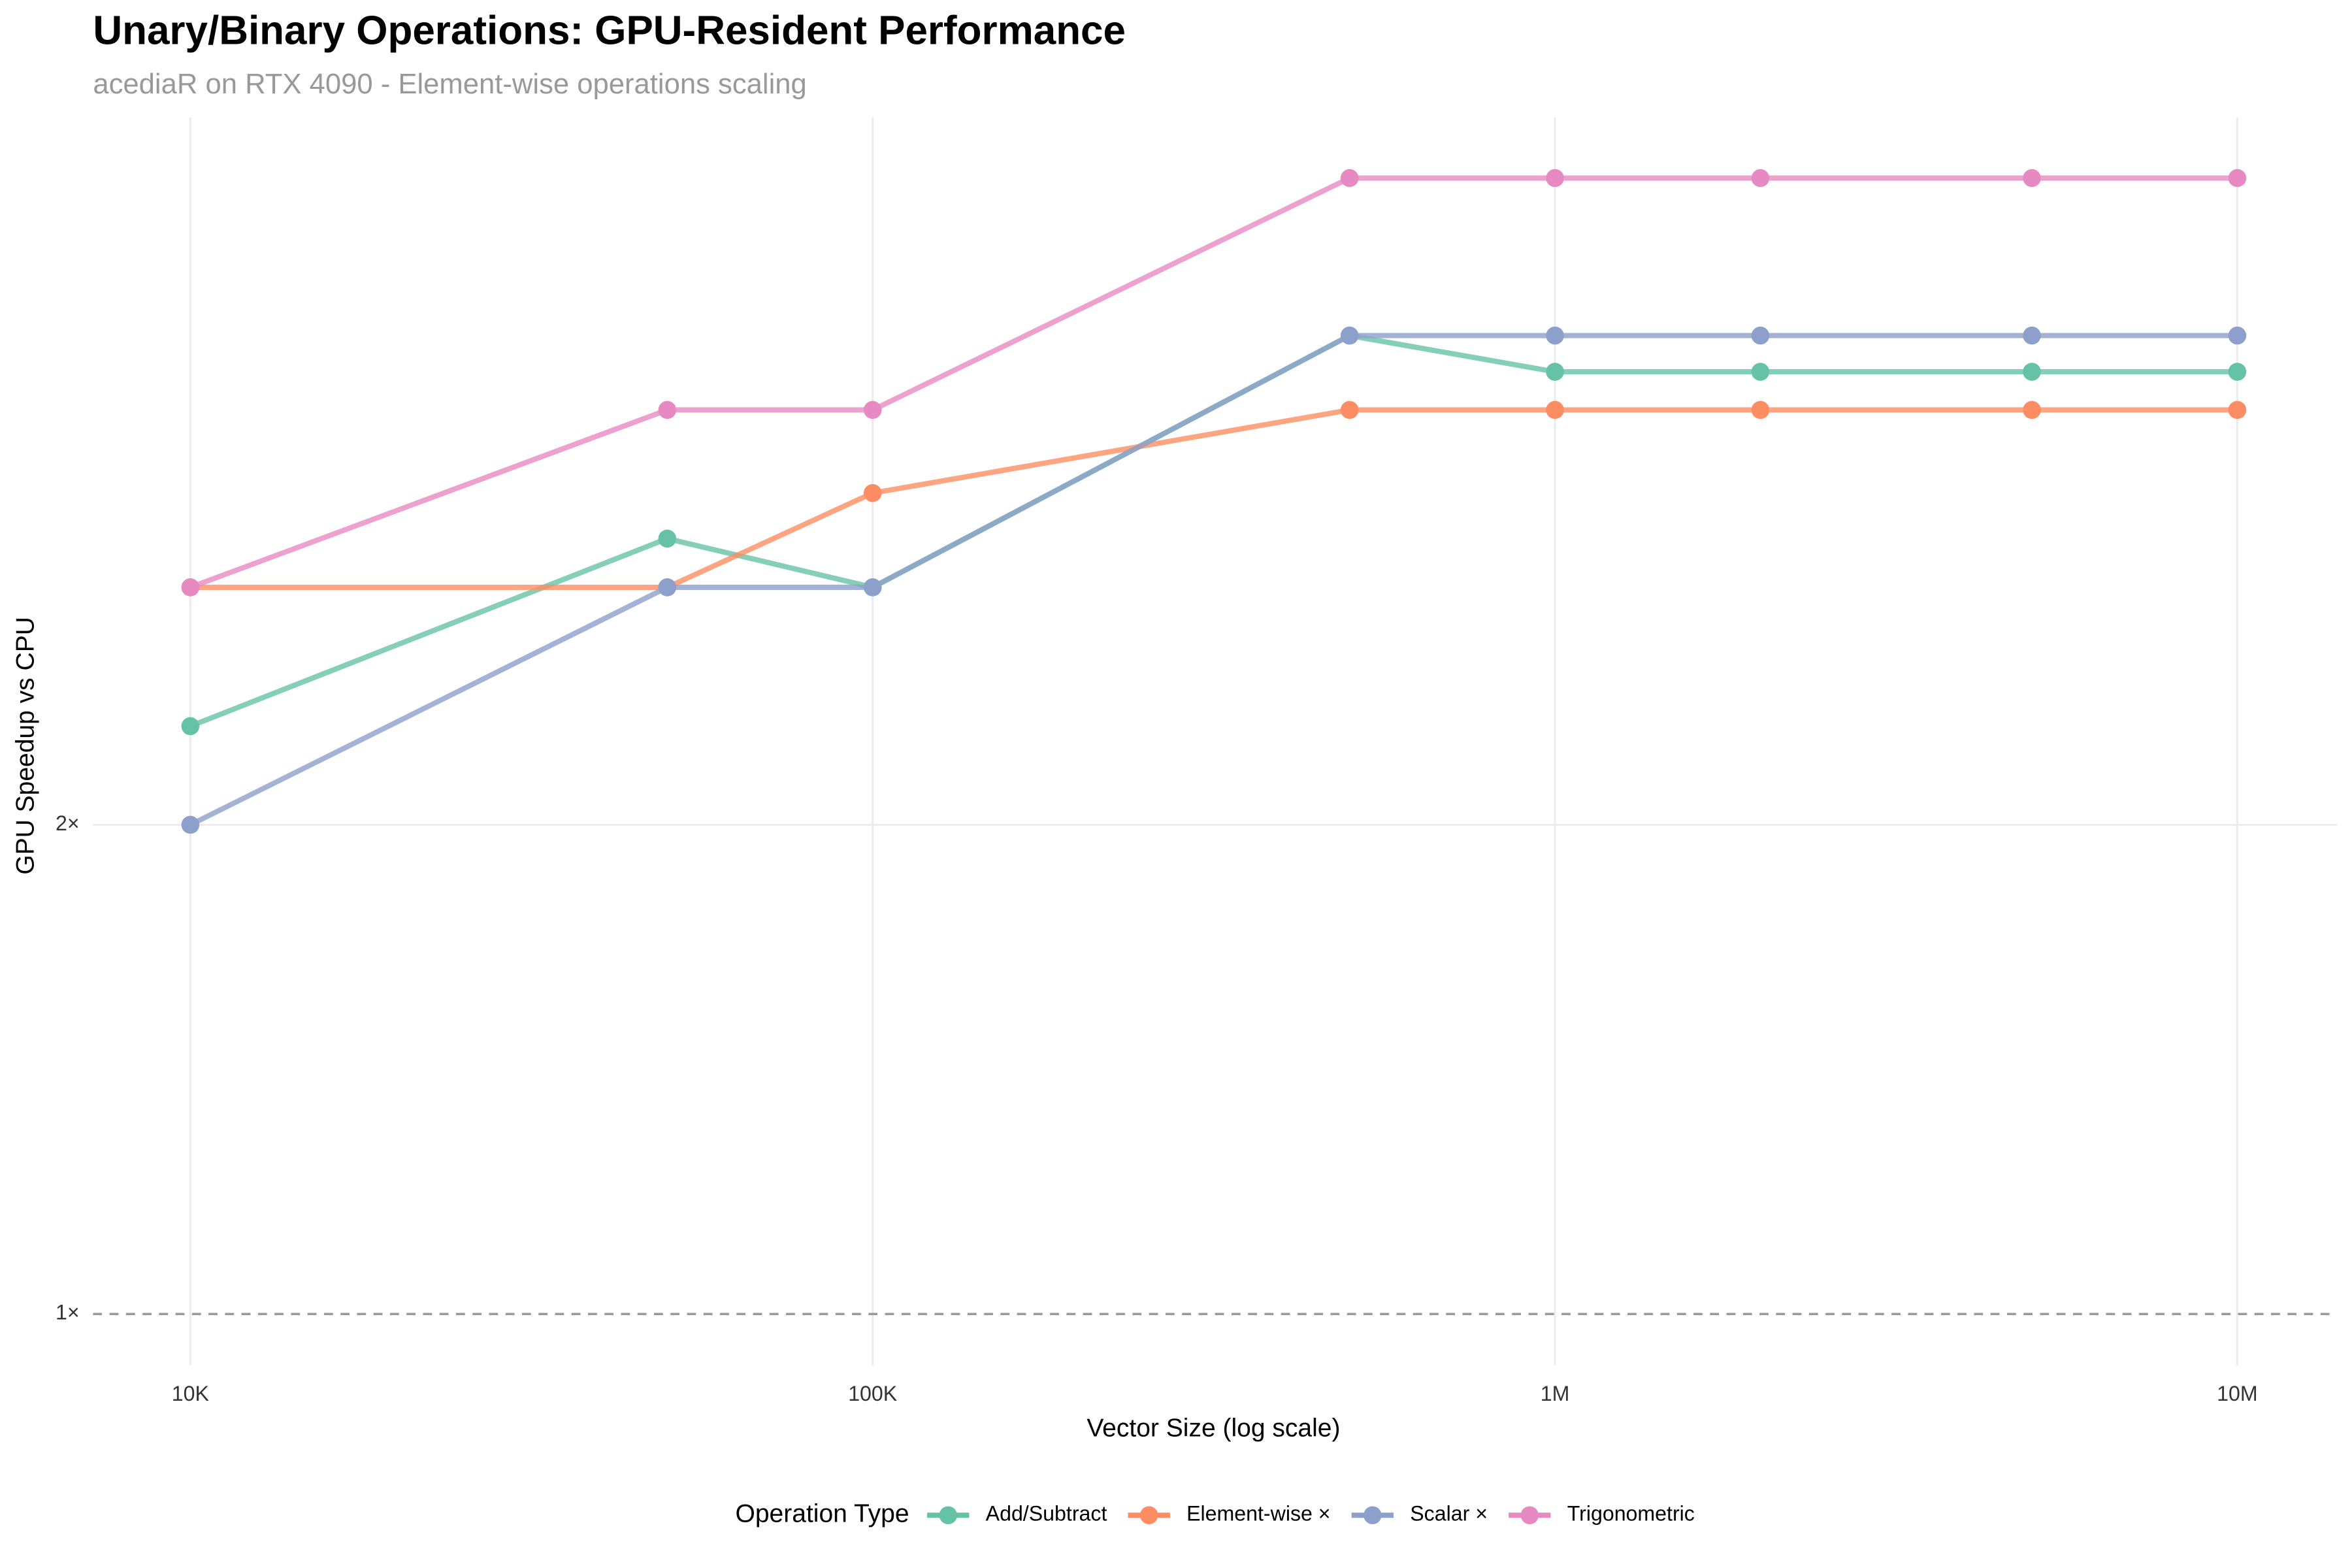 This screenshot has width=2352, height=1568. Describe the element at coordinates (191, 1393) in the screenshot. I see `x-tick-label: 10K` at that location.